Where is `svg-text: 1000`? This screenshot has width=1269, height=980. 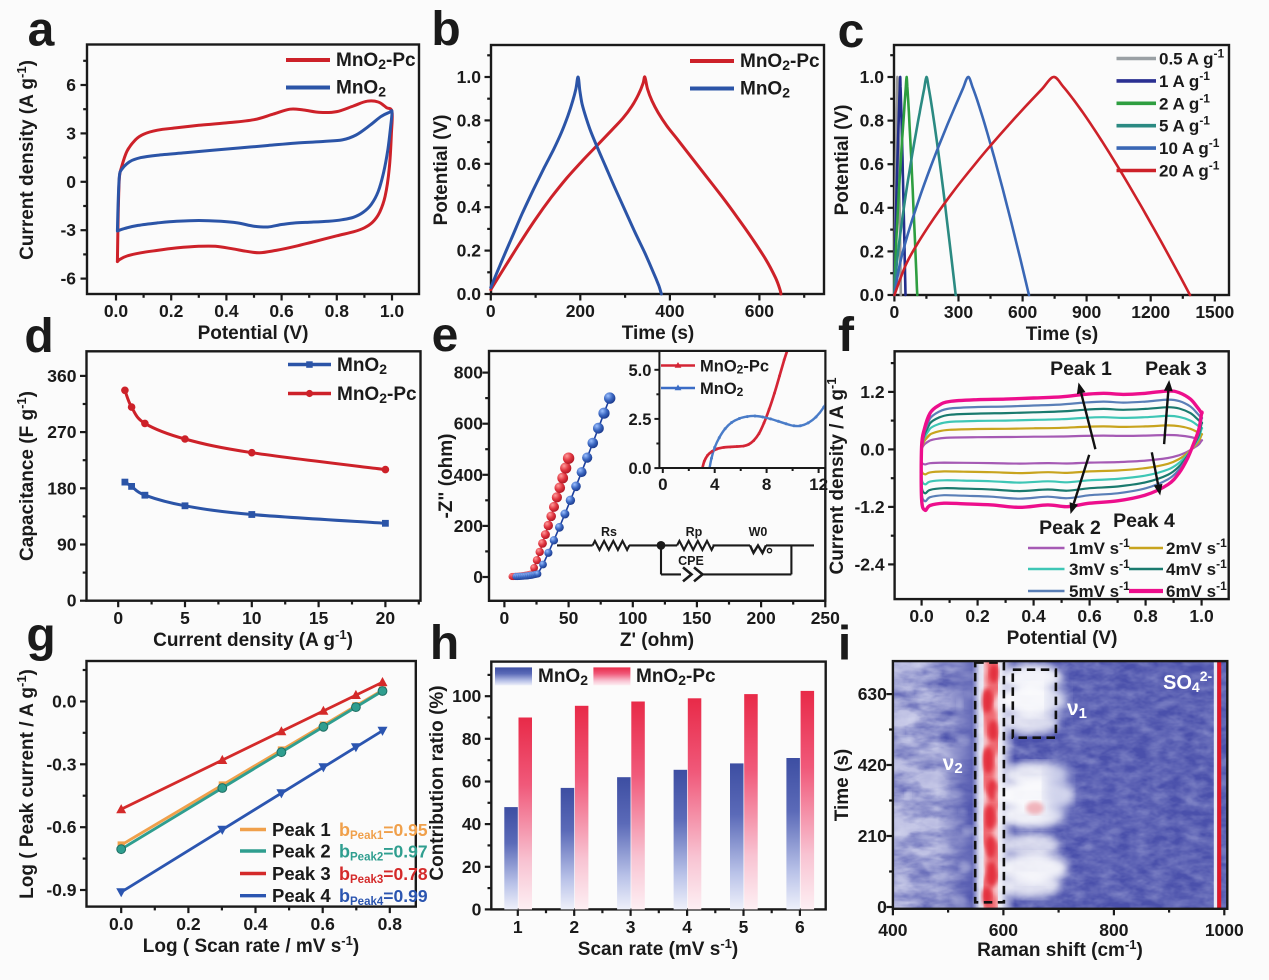
svg-text: 1000 is located at coordinates (1224, 930).